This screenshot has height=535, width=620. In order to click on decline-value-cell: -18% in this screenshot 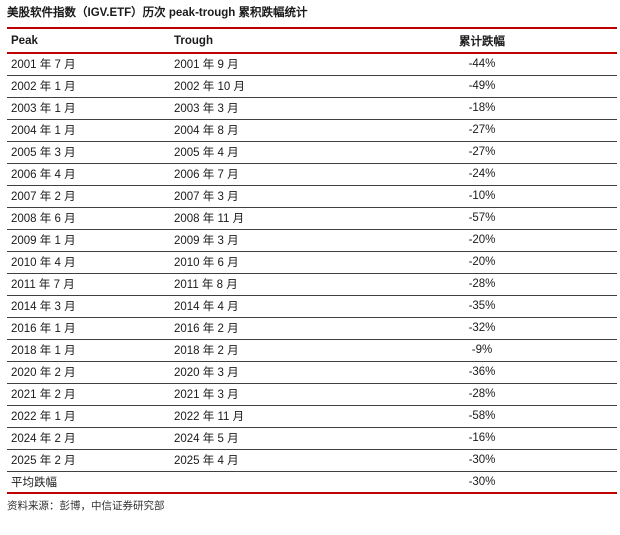, I will do `click(482, 108)`.